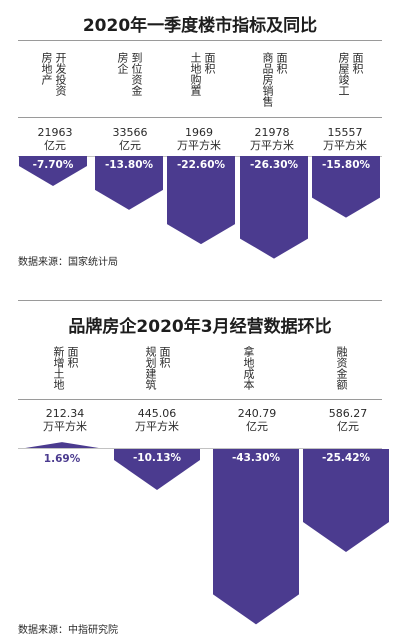  I want to click on chart1-bar-label-1: -7.70%, so click(53, 165).